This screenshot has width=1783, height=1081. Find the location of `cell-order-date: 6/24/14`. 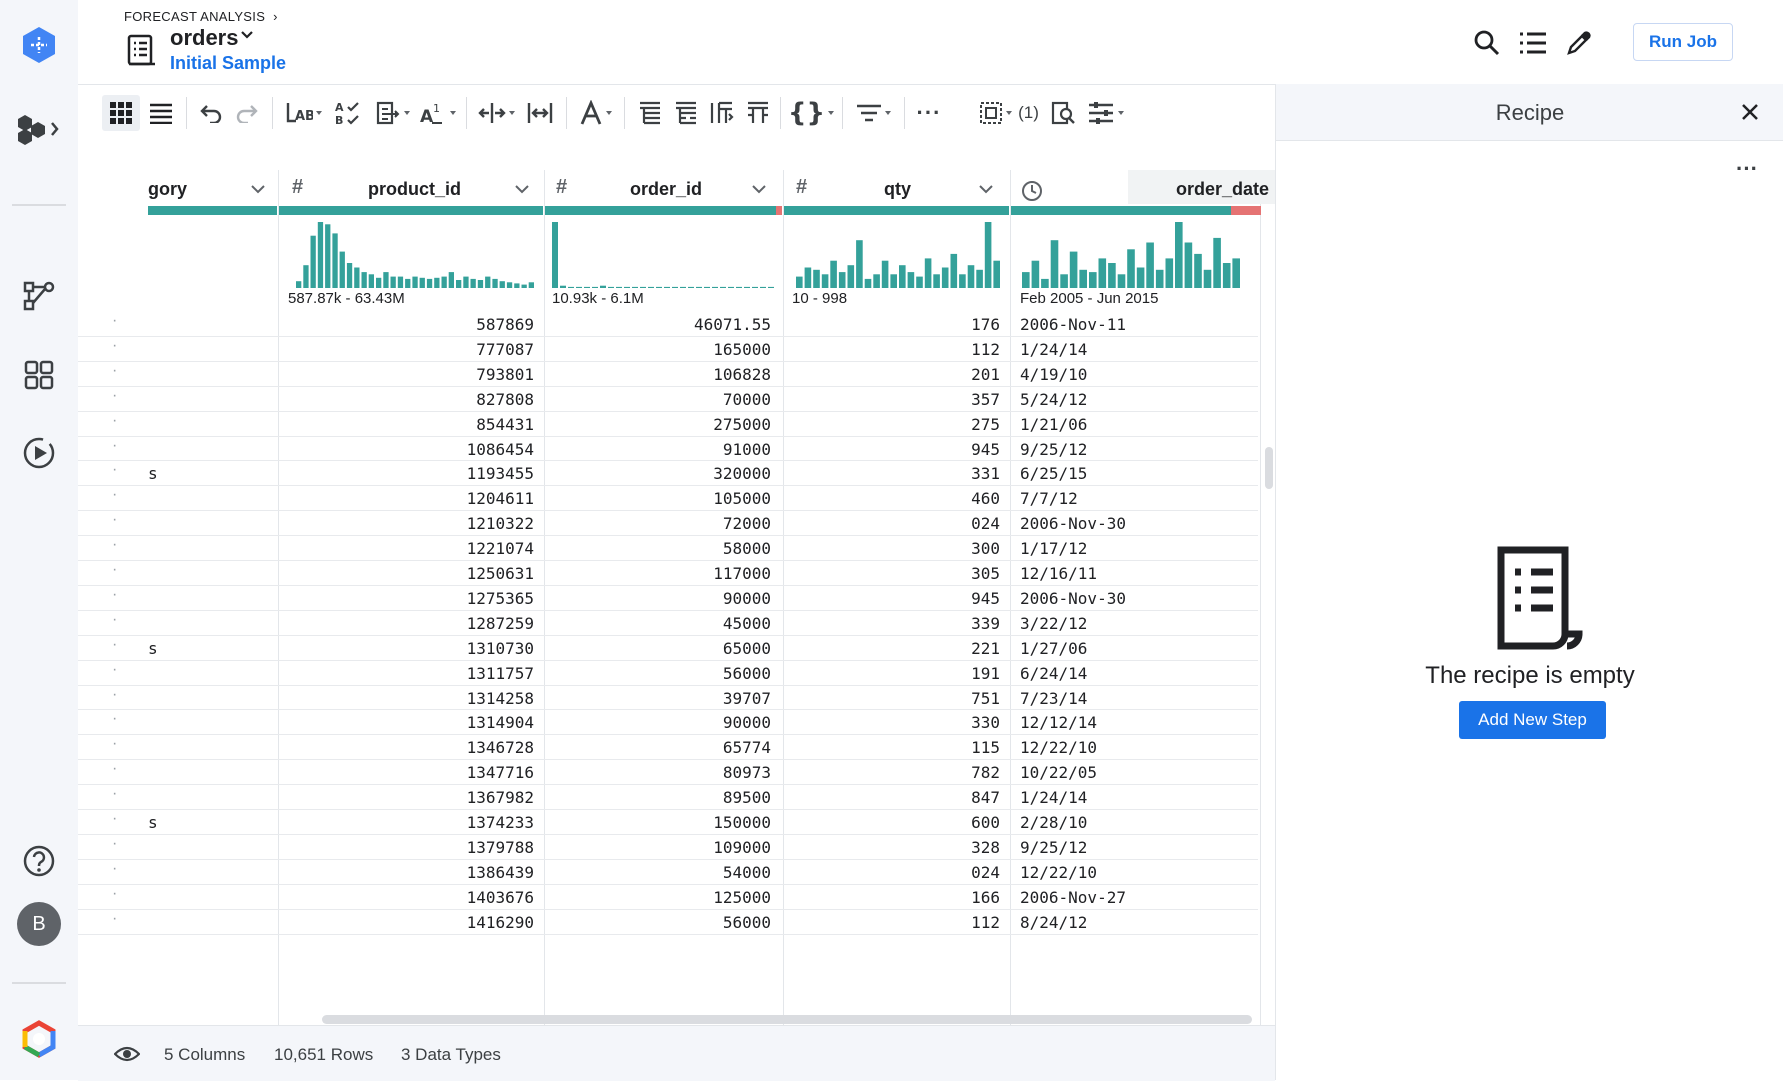

cell-order-date: 6/24/14 is located at coordinates (1054, 673).